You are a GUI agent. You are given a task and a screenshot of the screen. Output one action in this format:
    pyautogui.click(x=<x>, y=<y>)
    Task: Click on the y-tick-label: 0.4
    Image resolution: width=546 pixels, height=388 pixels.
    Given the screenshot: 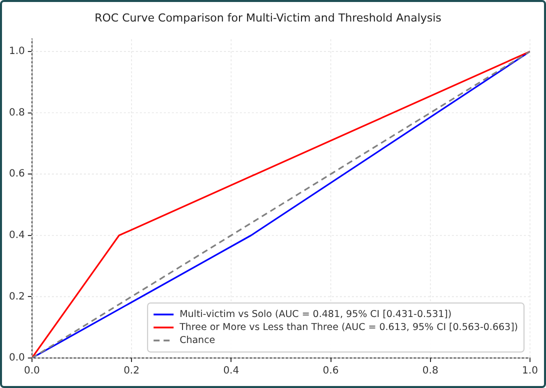 What is the action you would take?
    pyautogui.click(x=16, y=235)
    